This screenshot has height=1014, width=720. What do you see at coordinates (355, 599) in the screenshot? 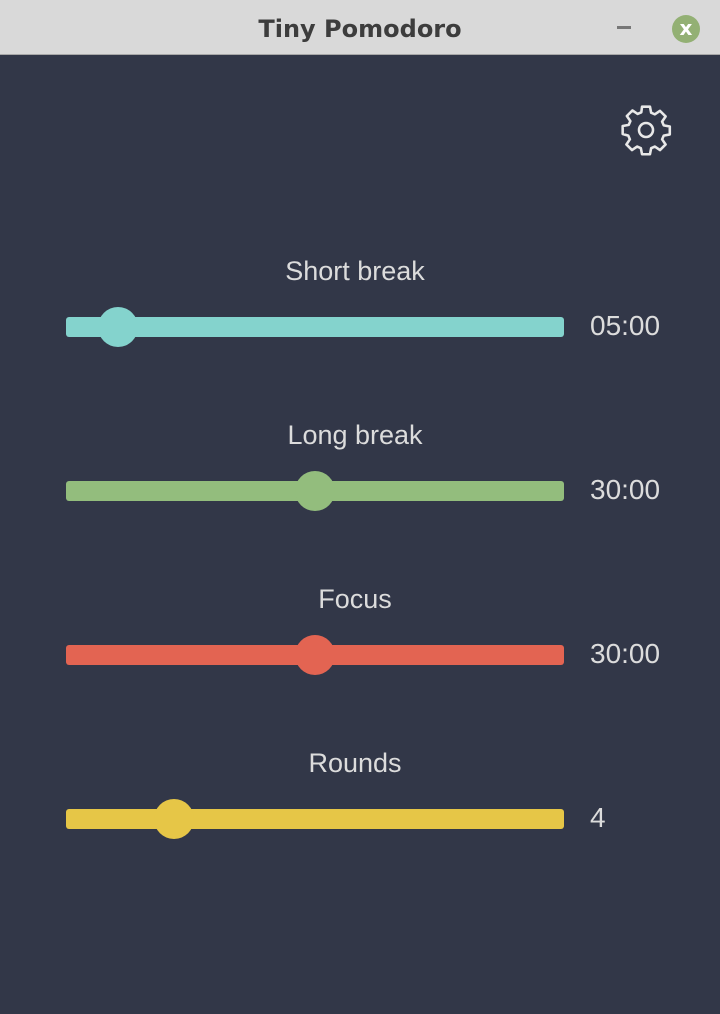
I see `slider-label: Focus` at bounding box center [355, 599].